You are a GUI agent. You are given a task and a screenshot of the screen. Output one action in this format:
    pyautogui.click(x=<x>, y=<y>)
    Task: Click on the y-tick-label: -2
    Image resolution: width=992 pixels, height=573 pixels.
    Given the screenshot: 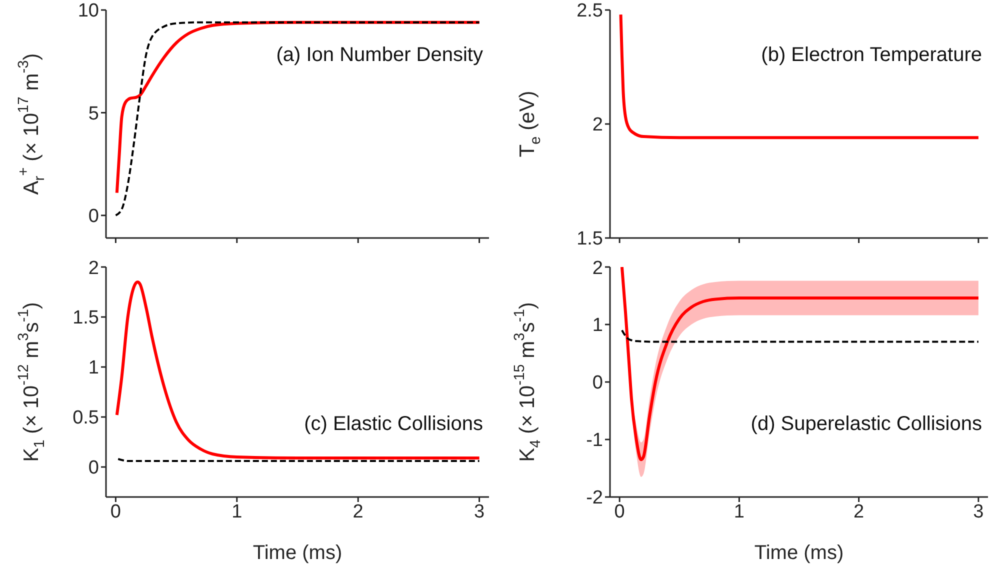 What is the action you would take?
    pyautogui.click(x=594, y=498)
    